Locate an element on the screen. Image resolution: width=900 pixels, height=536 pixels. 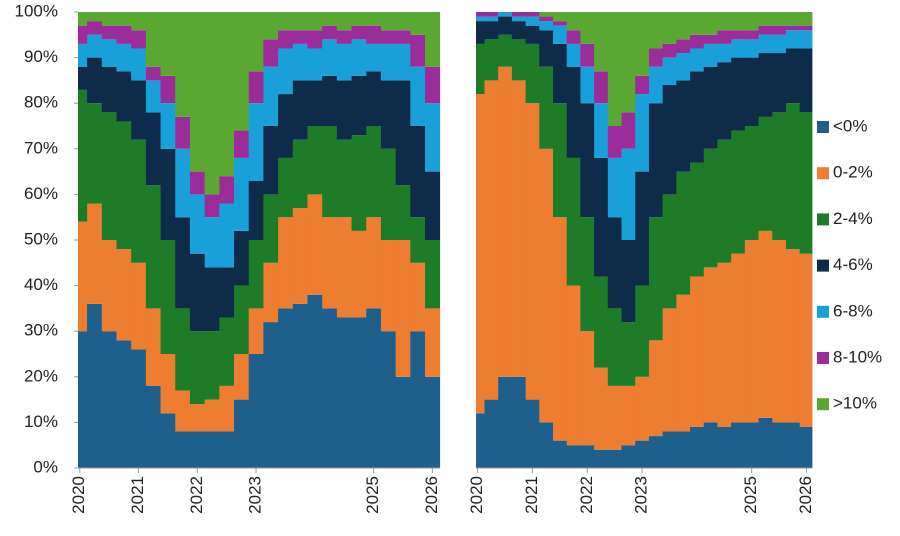
y-tick-label: 40% is located at coordinates (41, 284).